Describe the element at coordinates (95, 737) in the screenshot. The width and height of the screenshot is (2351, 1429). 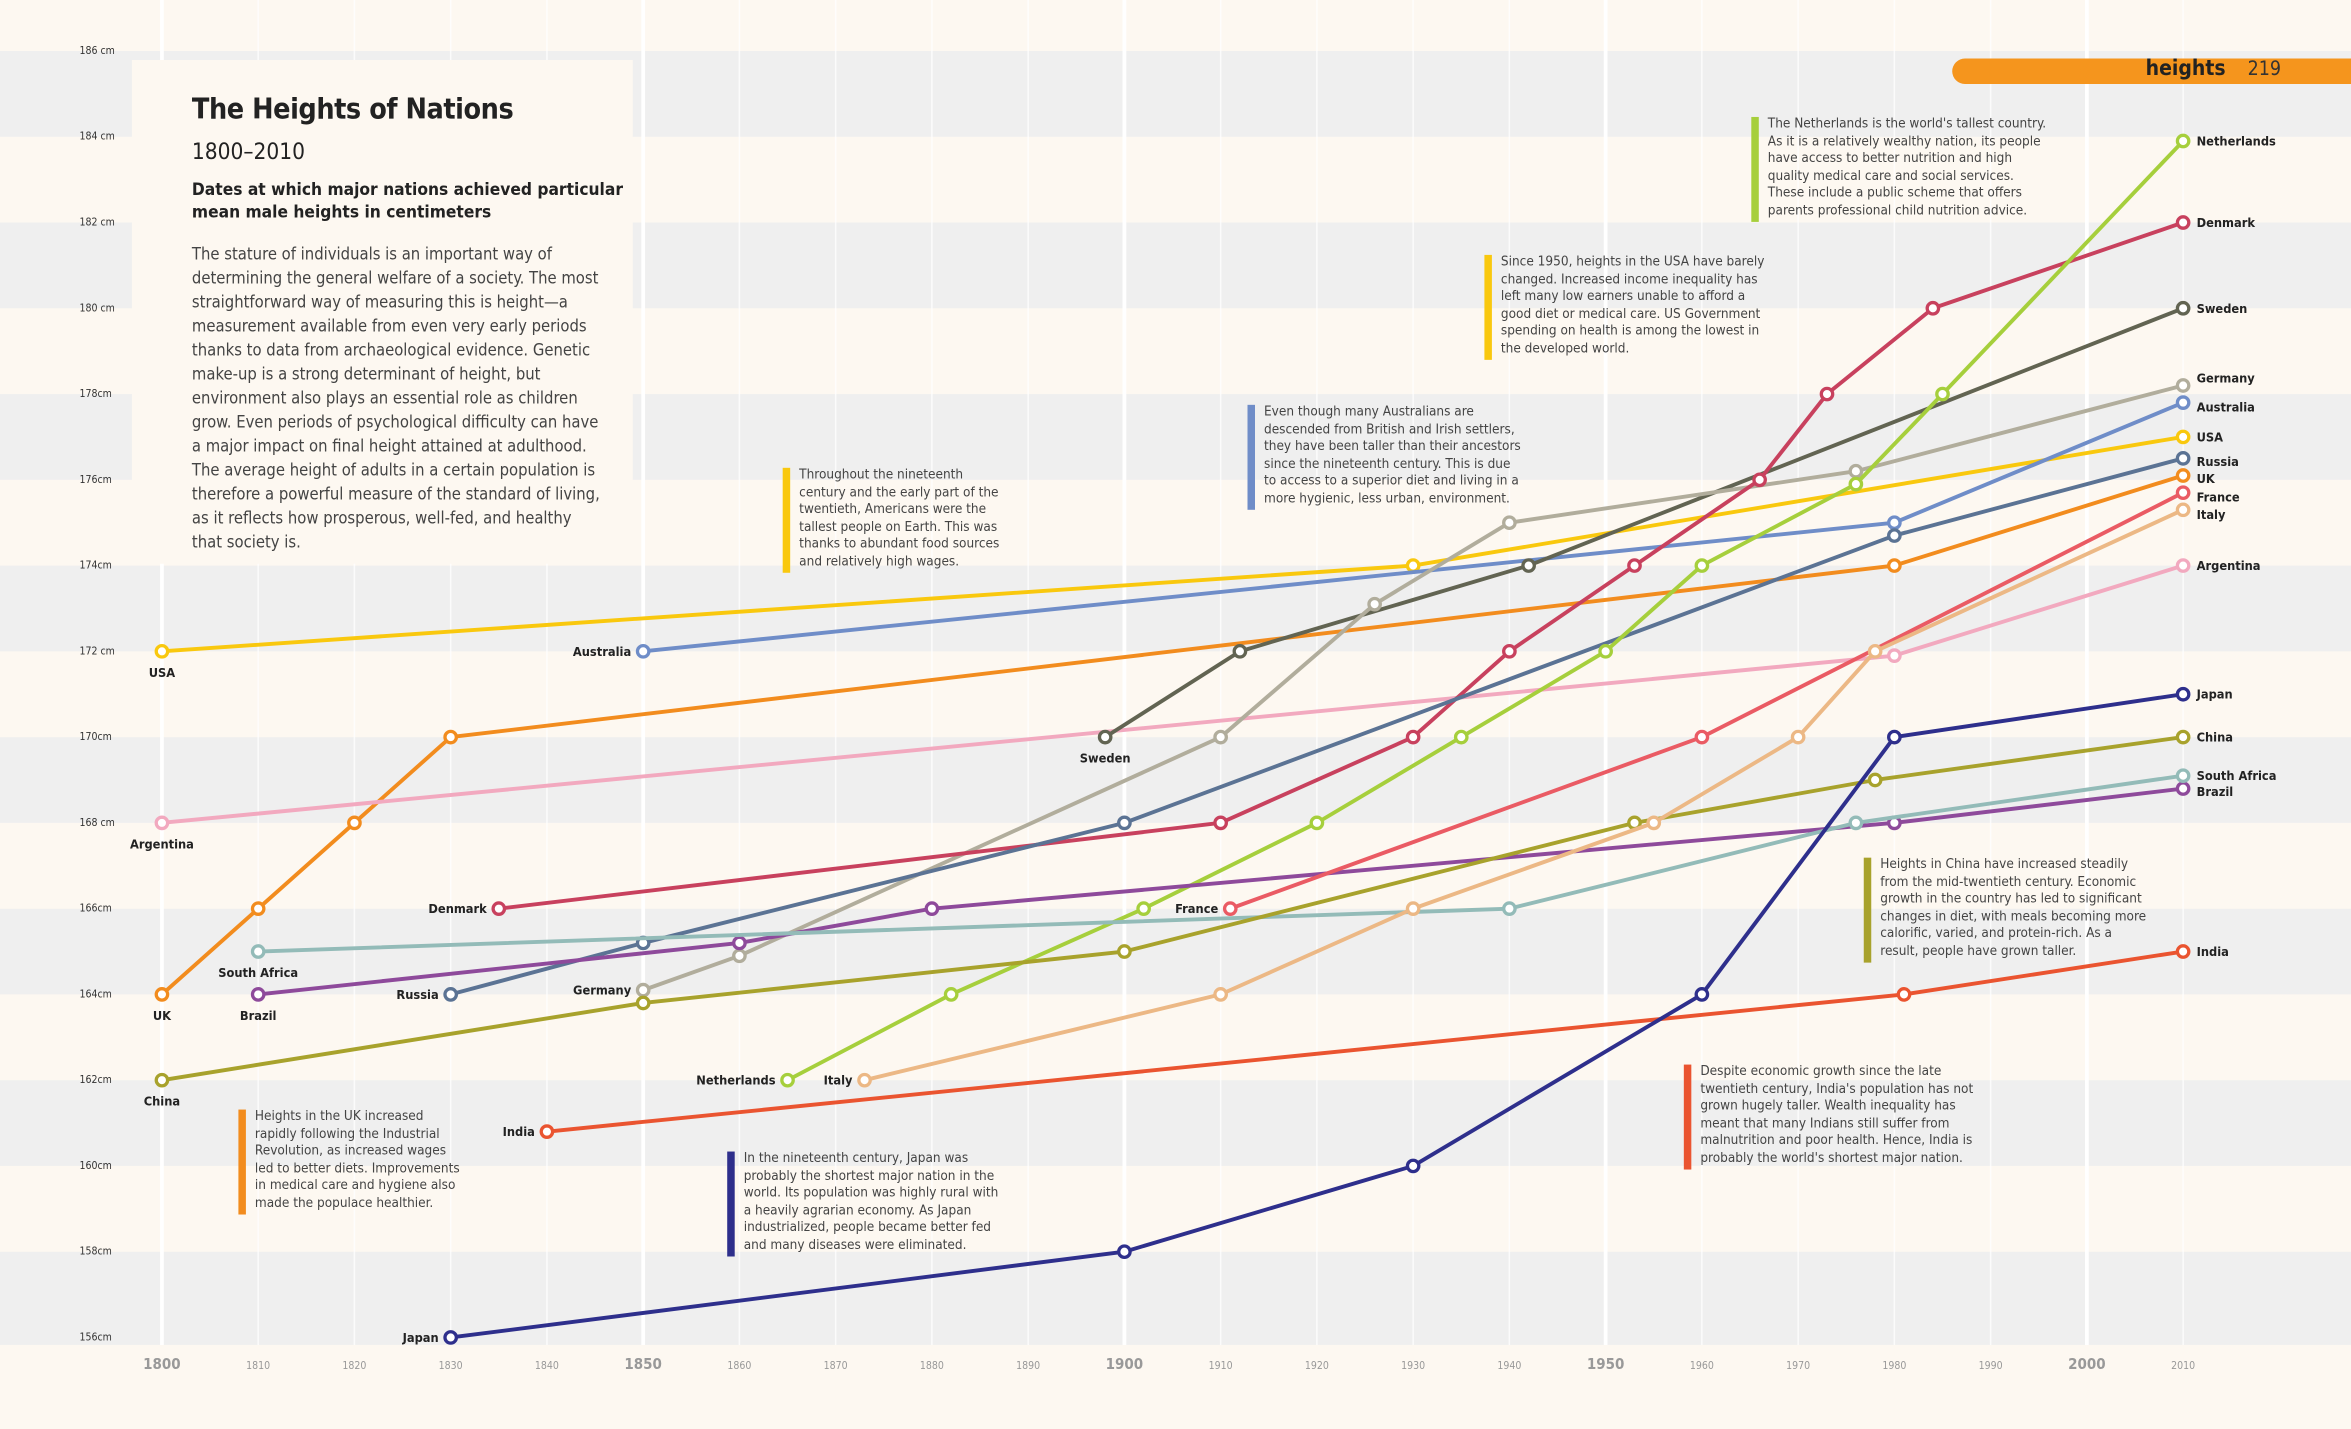
I see `y-tick-label: 170cm` at that location.